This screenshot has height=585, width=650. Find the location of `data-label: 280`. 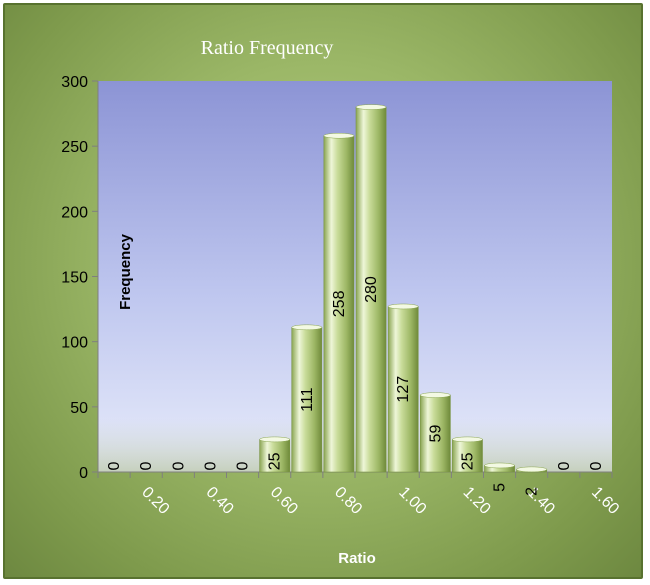

data-label: 280 is located at coordinates (371, 289).